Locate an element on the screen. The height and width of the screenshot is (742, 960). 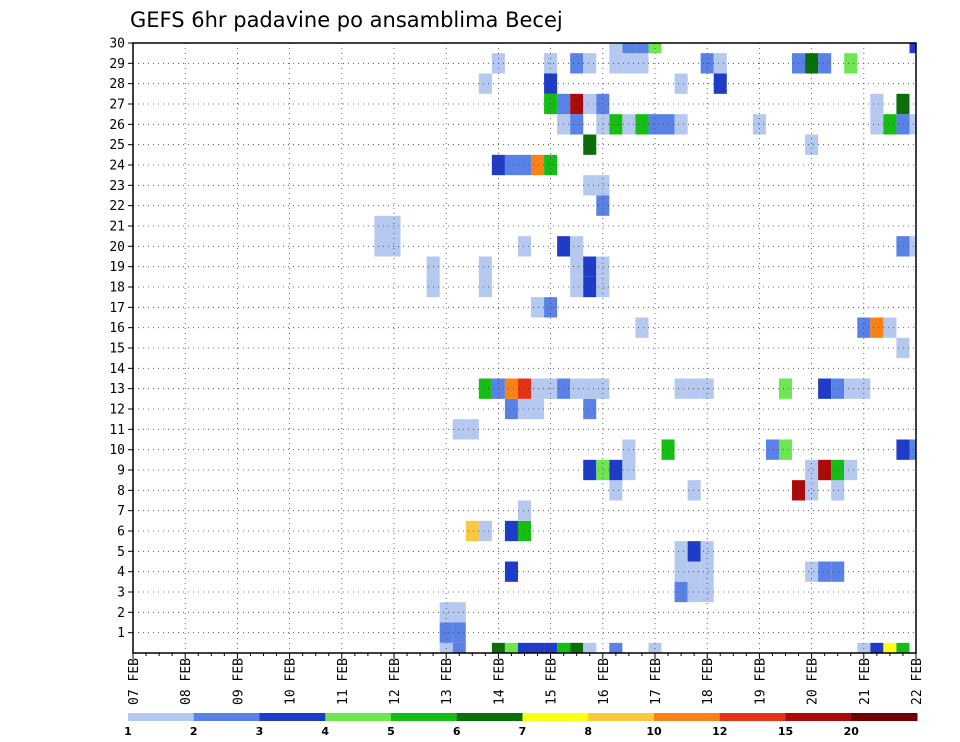
x-tick-label: 17 FEB is located at coordinates (656, 681).